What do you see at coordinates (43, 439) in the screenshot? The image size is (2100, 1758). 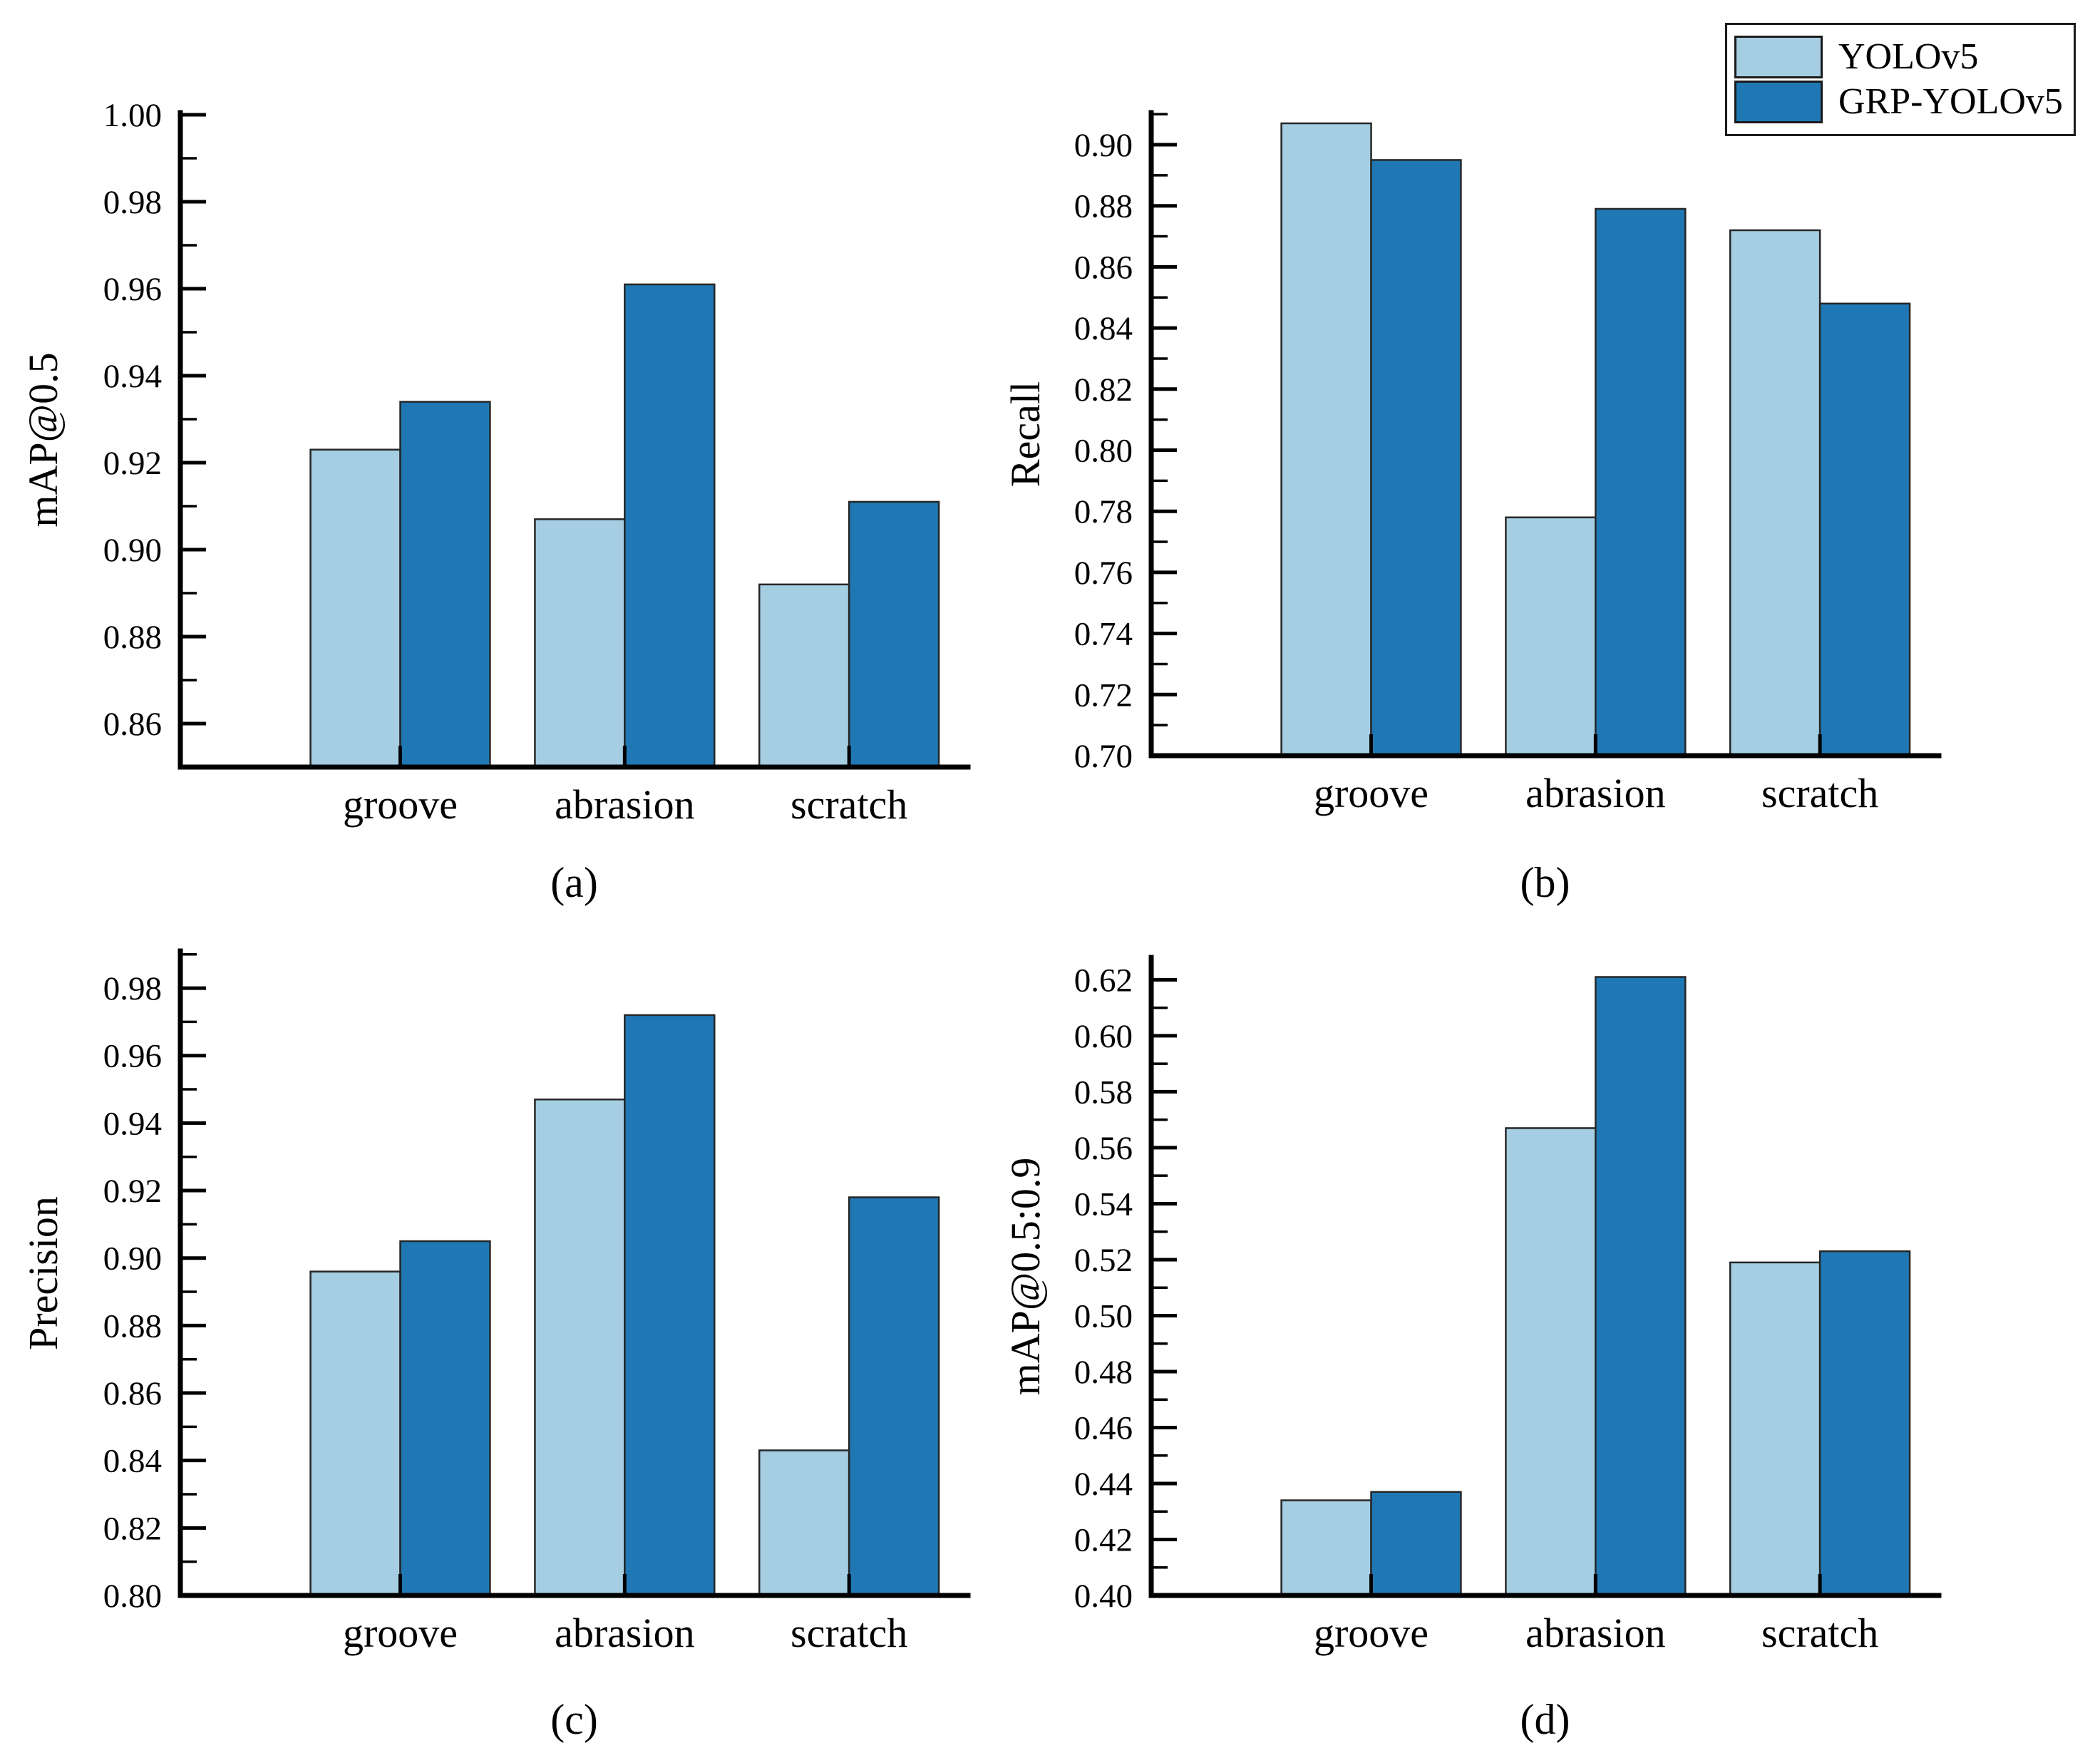 I see `ylabel-a: mAP@0.5` at bounding box center [43, 439].